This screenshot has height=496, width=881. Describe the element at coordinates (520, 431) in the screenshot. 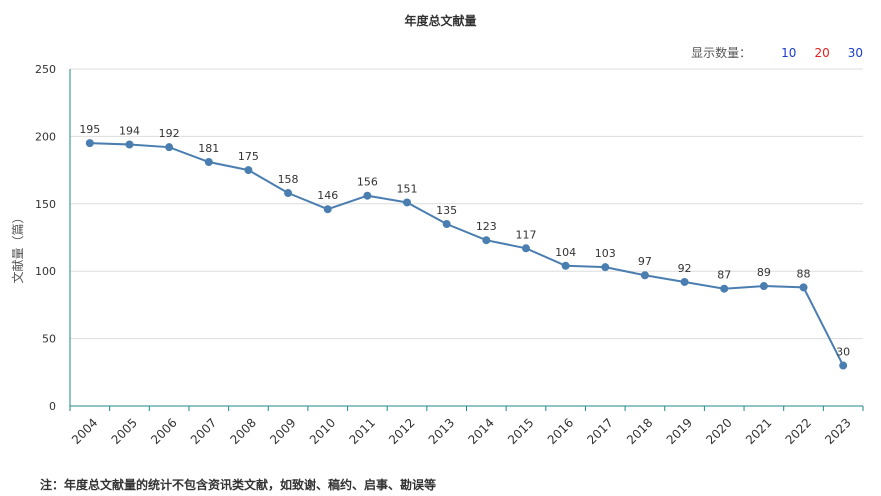

I see `x-tick-label: 2015` at that location.